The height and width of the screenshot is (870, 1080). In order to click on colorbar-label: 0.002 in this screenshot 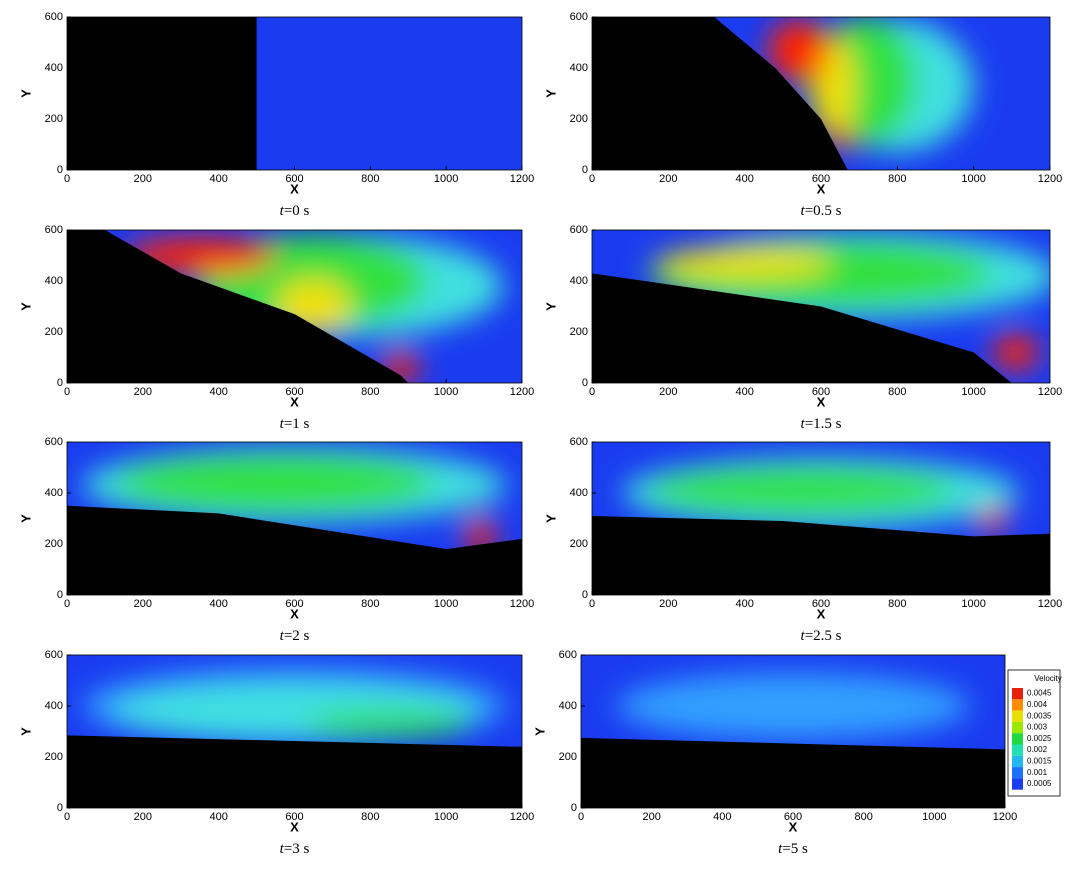, I will do `click(1037, 749)`.